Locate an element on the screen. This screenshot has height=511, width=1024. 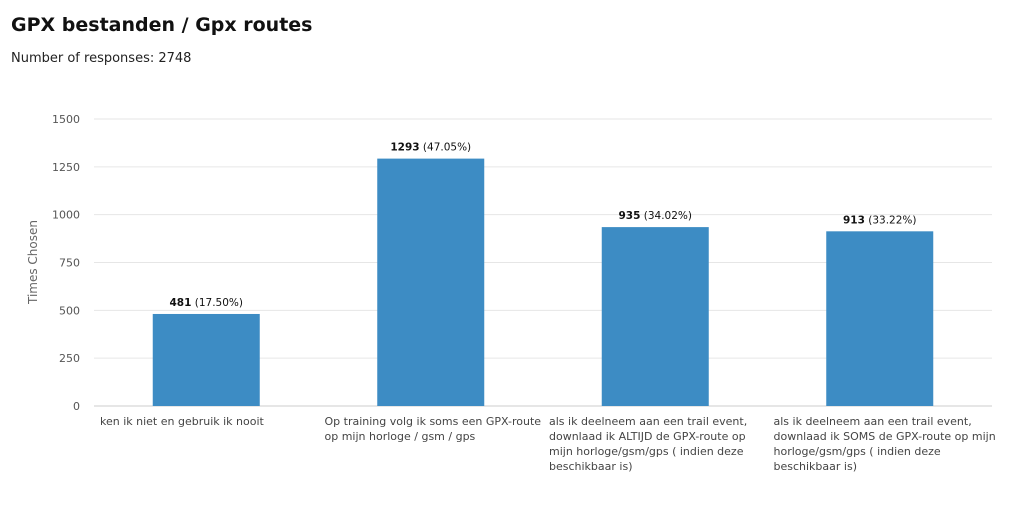
bar-value-label: 481 (17.50%) is located at coordinates (207, 303).